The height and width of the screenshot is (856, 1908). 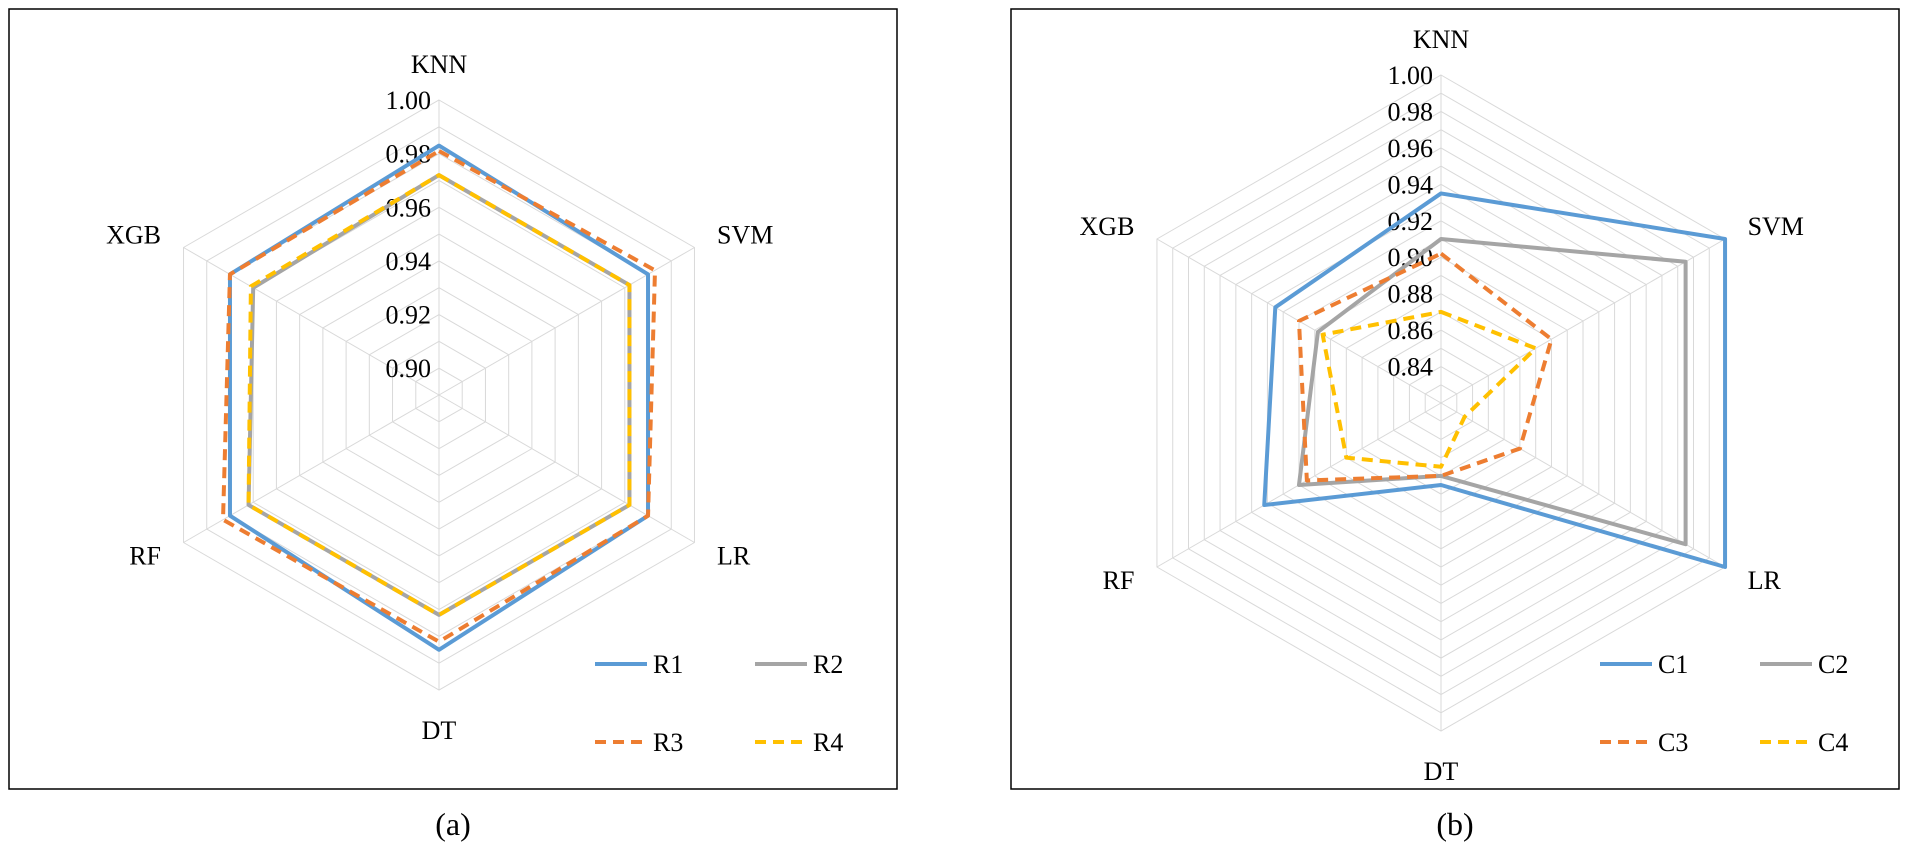 I want to click on series-c4-line, so click(x=1429, y=389).